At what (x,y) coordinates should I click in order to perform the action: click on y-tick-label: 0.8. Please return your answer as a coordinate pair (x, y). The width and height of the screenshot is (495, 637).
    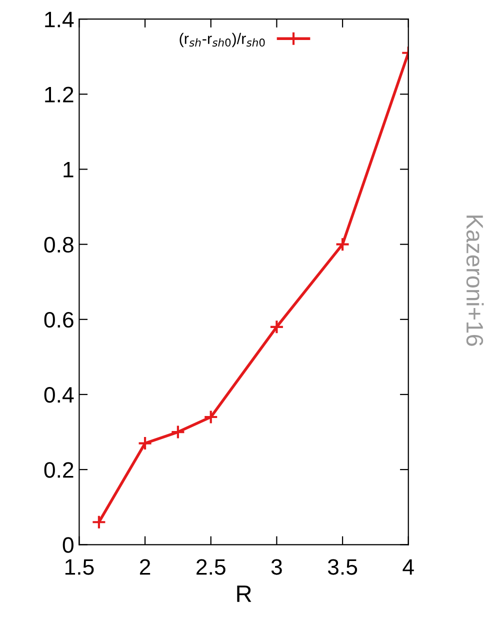
    Looking at the image, I should click on (59, 244).